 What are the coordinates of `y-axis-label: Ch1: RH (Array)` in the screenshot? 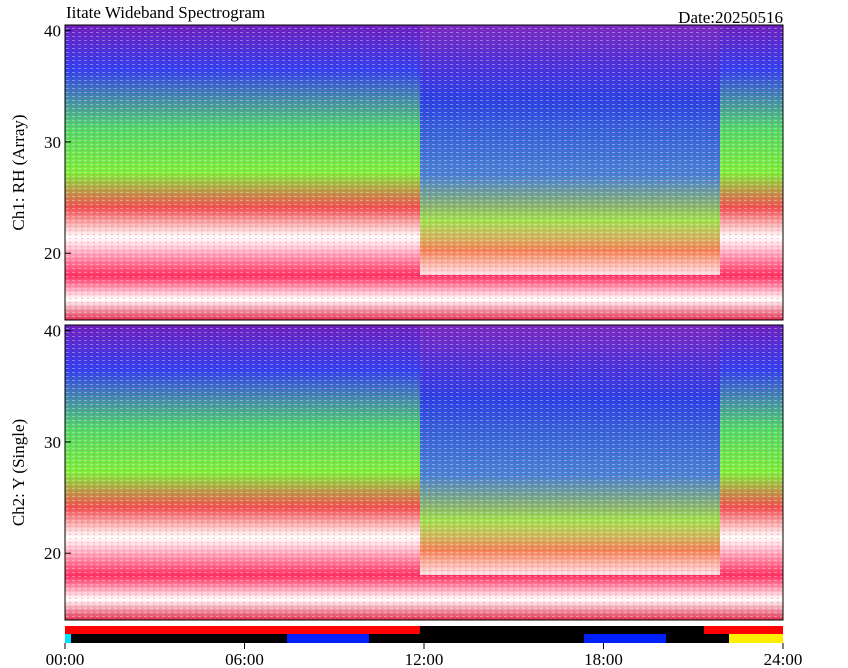 It's located at (18, 172).